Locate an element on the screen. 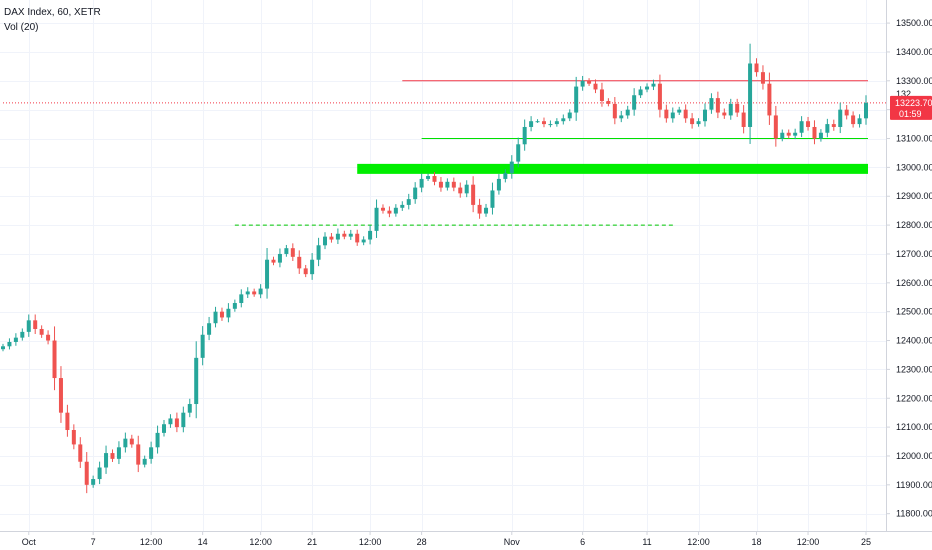 Image resolution: width=932 pixels, height=550 pixels. time-tick-label: 25 is located at coordinates (866, 542).